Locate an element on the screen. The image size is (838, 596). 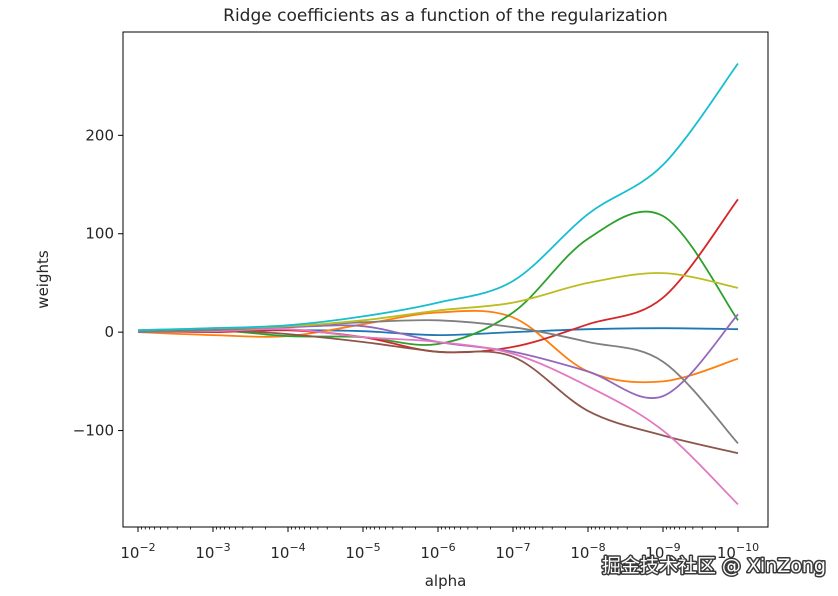
y-tick-label: −100 is located at coordinates (93, 431).